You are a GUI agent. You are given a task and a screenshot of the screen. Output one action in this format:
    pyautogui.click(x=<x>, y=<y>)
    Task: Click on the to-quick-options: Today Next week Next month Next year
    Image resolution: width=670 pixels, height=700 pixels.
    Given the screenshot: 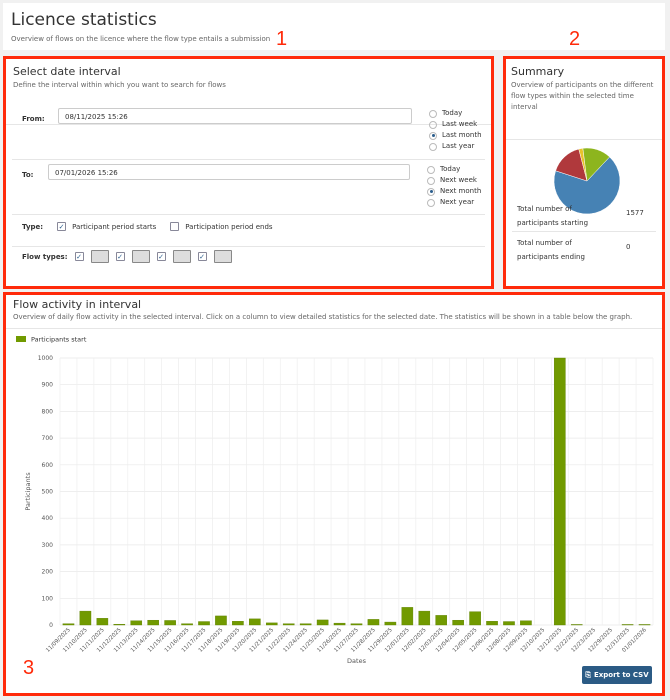 What is the action you would take?
    pyautogui.click(x=454, y=186)
    